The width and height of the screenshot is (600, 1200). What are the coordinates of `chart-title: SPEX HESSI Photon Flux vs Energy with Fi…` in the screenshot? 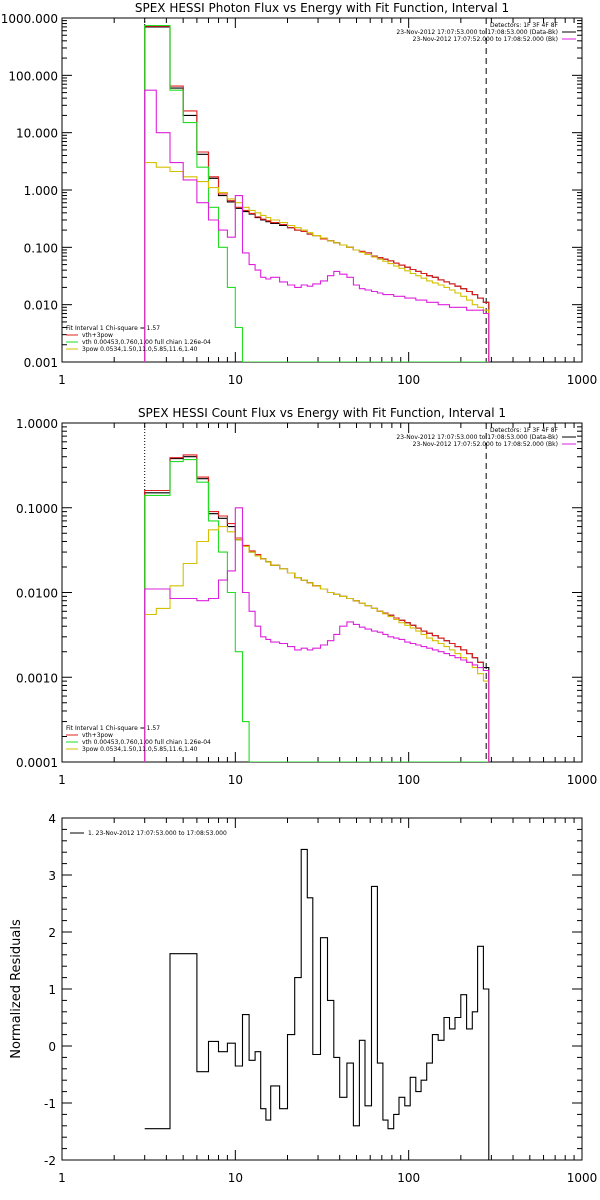 It's located at (322, 8).